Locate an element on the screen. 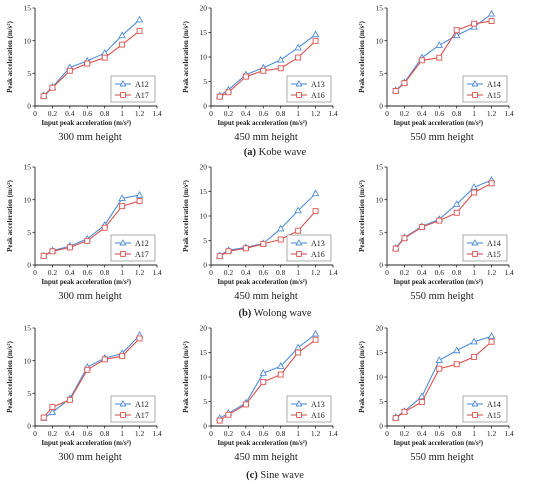 This screenshot has width=550, height=486. legend-label: A15 is located at coordinates (494, 95).